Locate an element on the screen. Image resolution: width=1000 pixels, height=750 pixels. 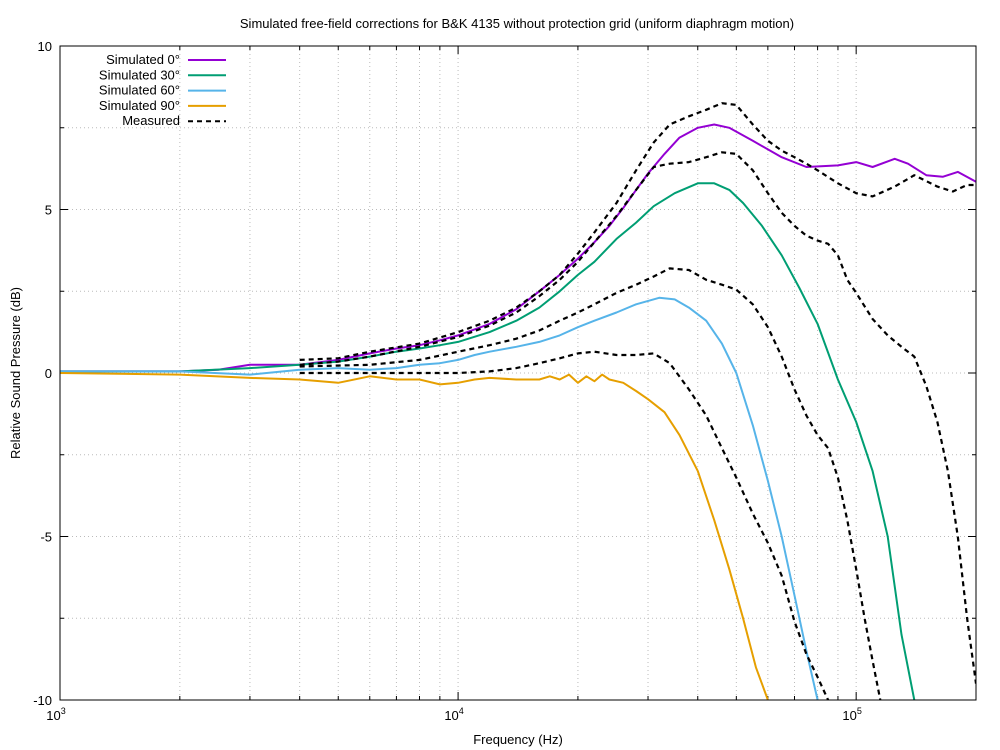
legend-label: Simulated 60° is located at coordinates (139, 90).